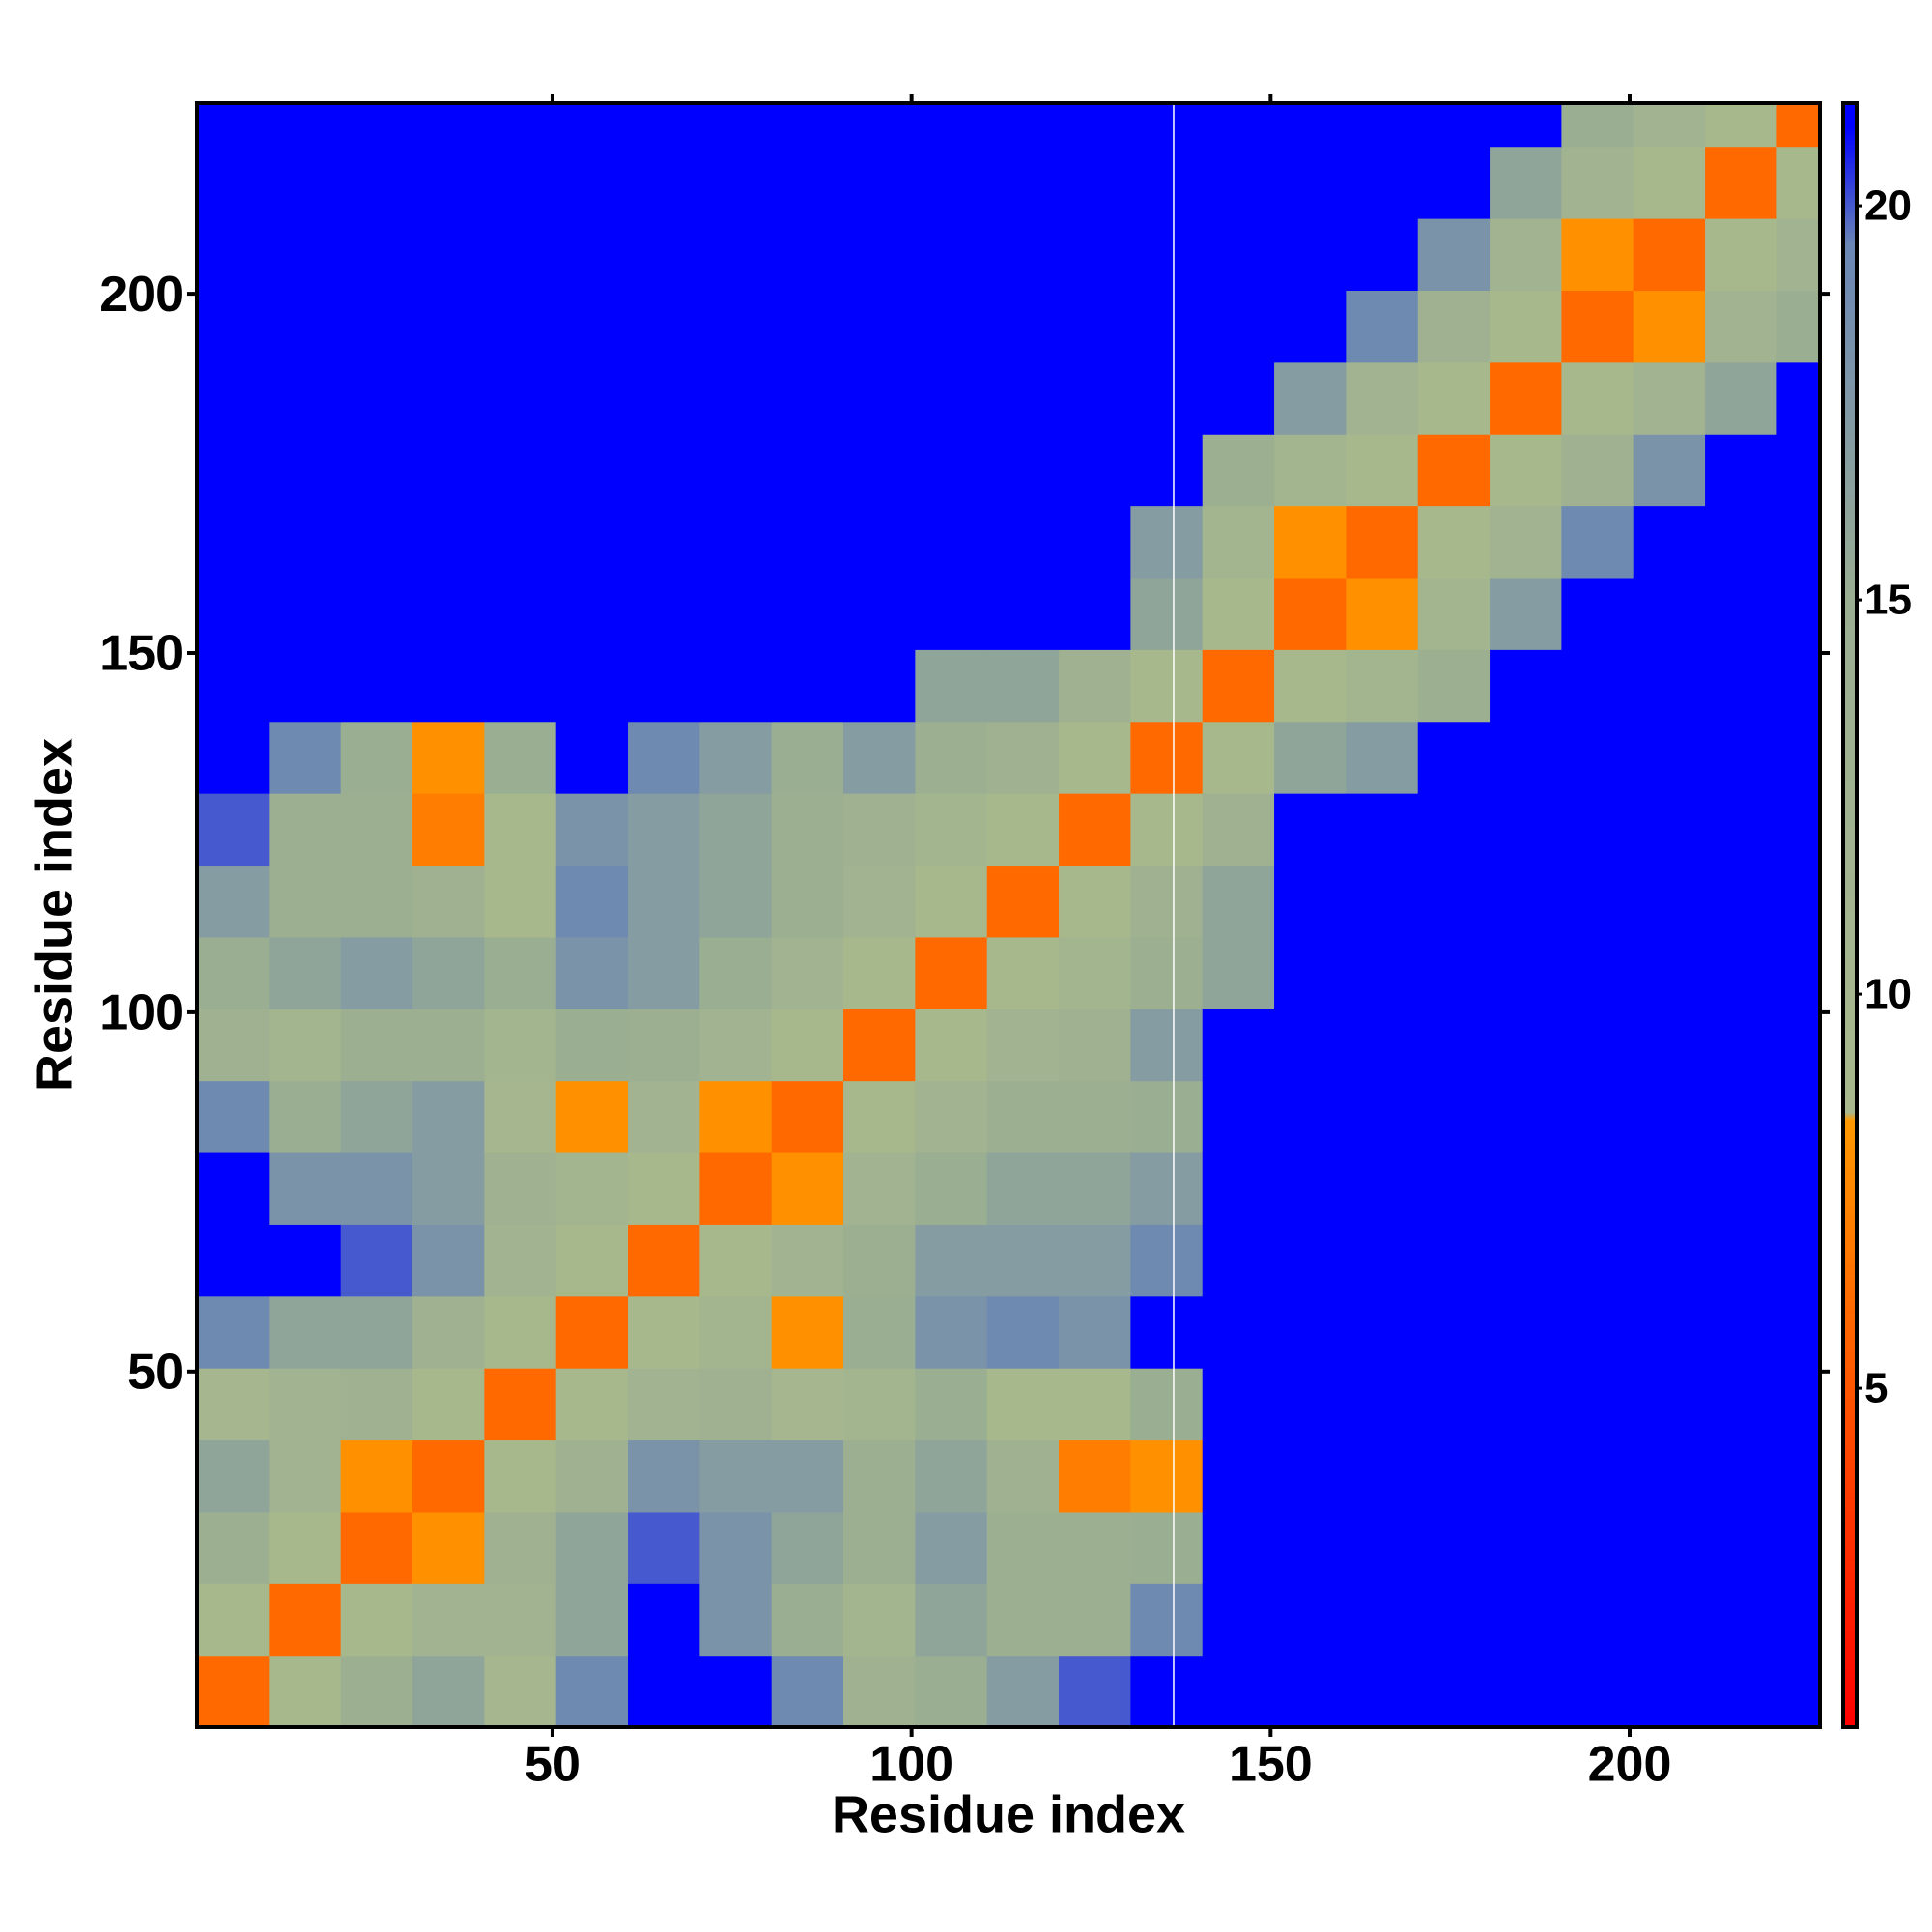 The image size is (1932, 1932). What do you see at coordinates (141, 654) in the screenshot?
I see `y-tick-label: 150` at bounding box center [141, 654].